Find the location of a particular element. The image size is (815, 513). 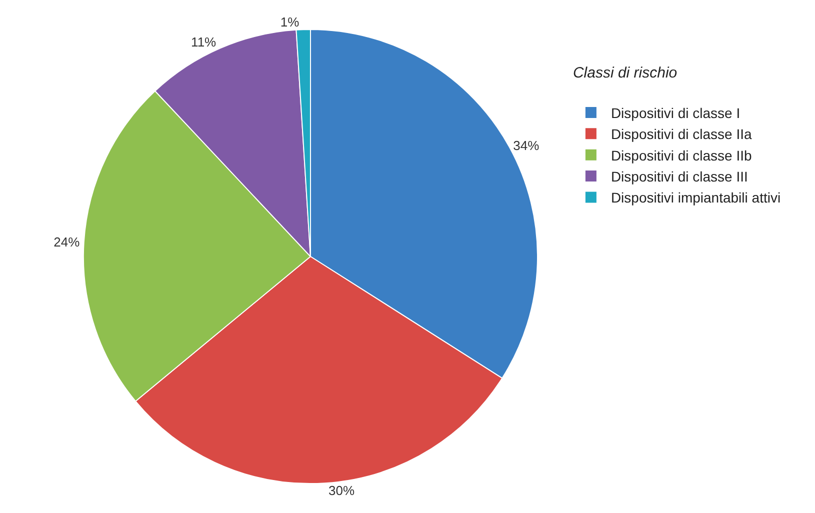

legend-label: Dispositivi di classe IIb is located at coordinates (681, 155).